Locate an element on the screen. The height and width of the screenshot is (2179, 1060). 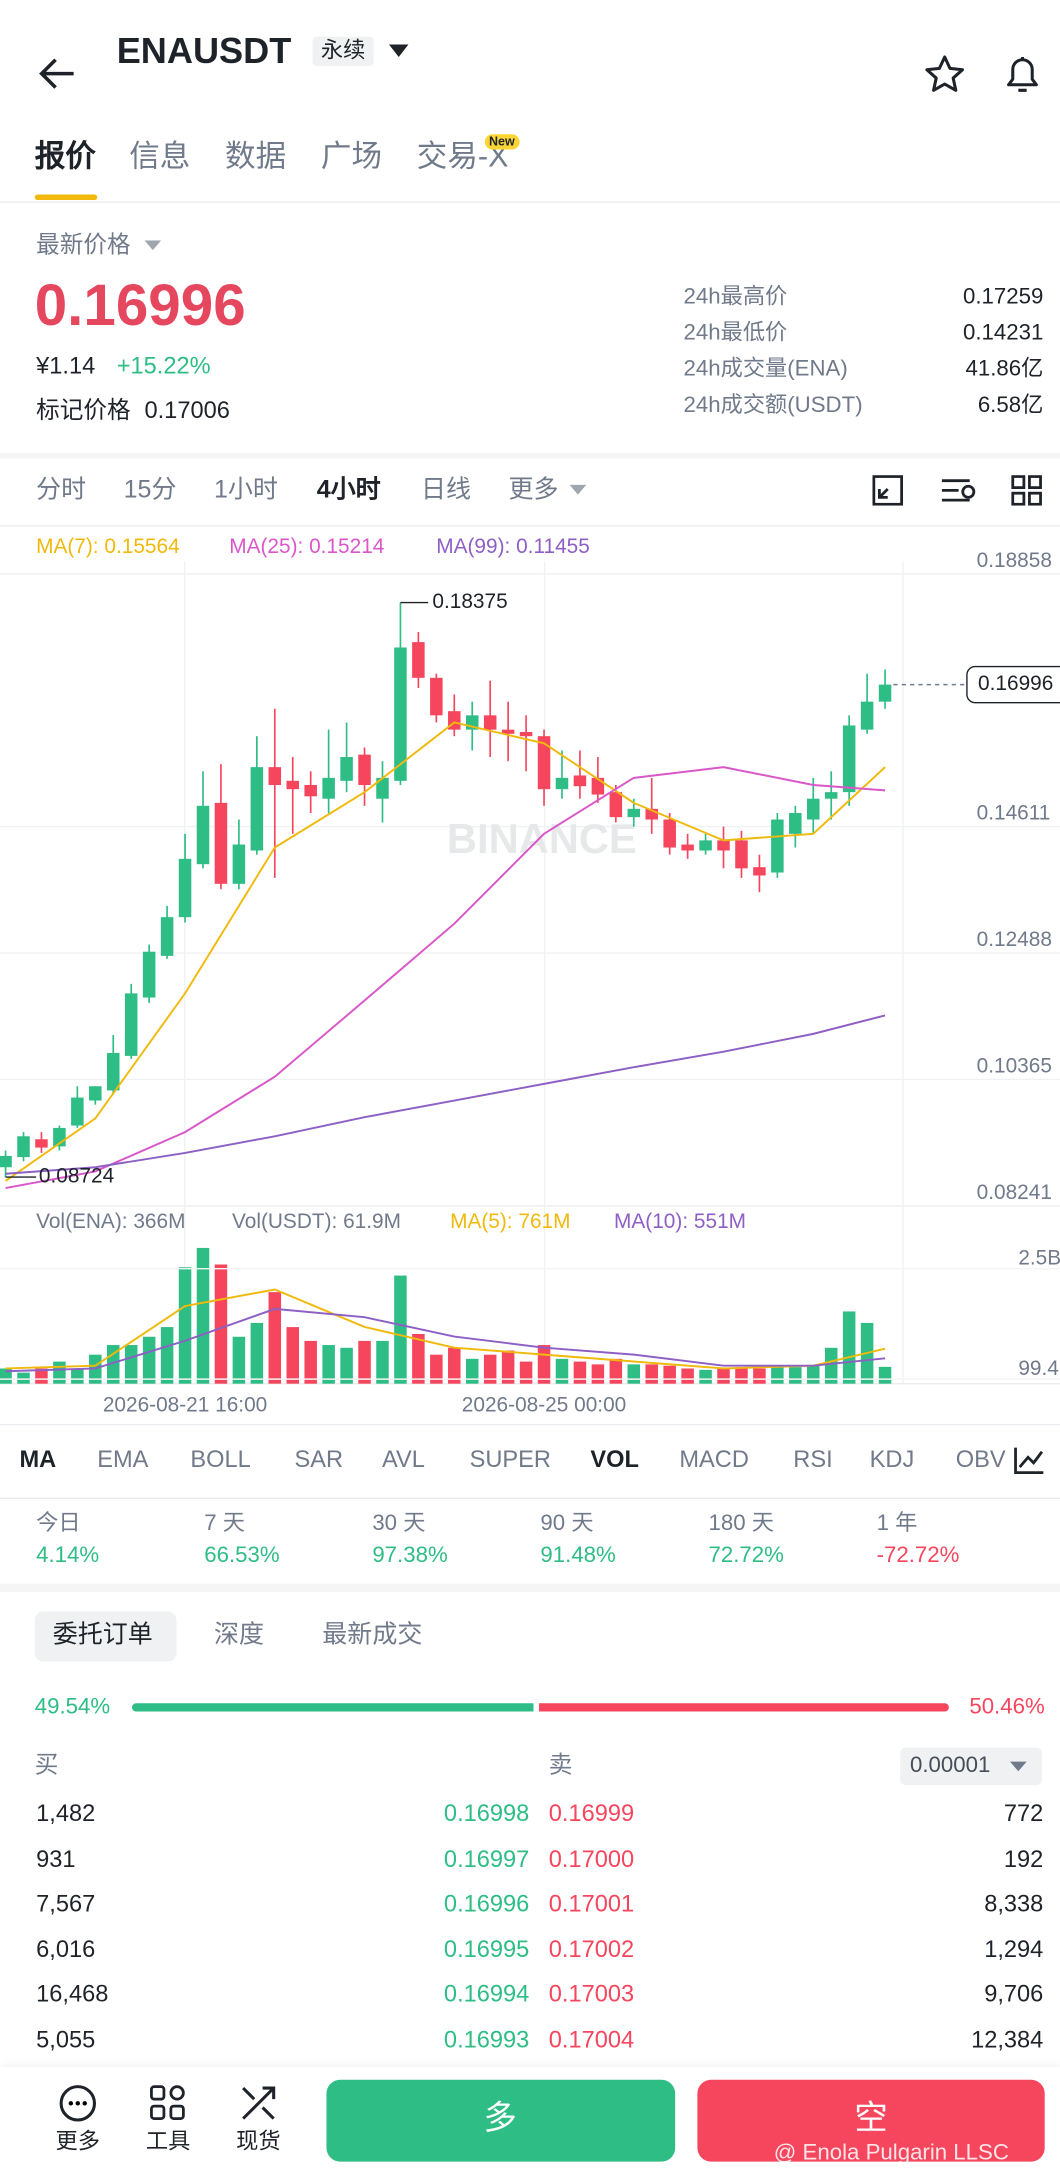
interval: 更多 is located at coordinates (533, 489).